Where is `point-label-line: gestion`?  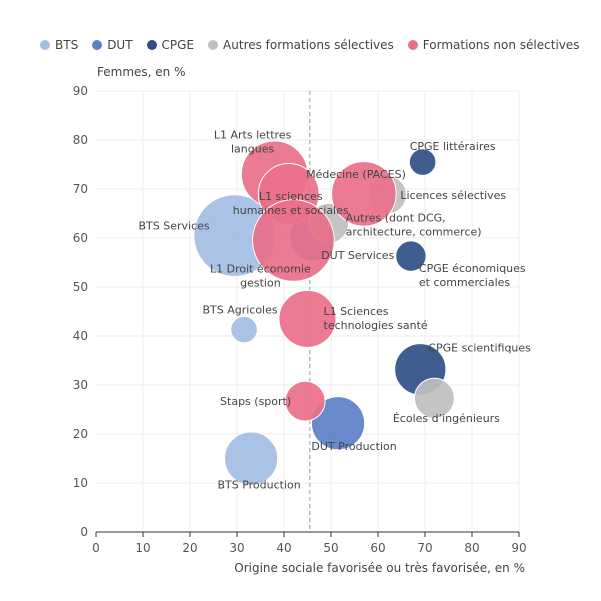
point-label-line: gestion is located at coordinates (260, 282).